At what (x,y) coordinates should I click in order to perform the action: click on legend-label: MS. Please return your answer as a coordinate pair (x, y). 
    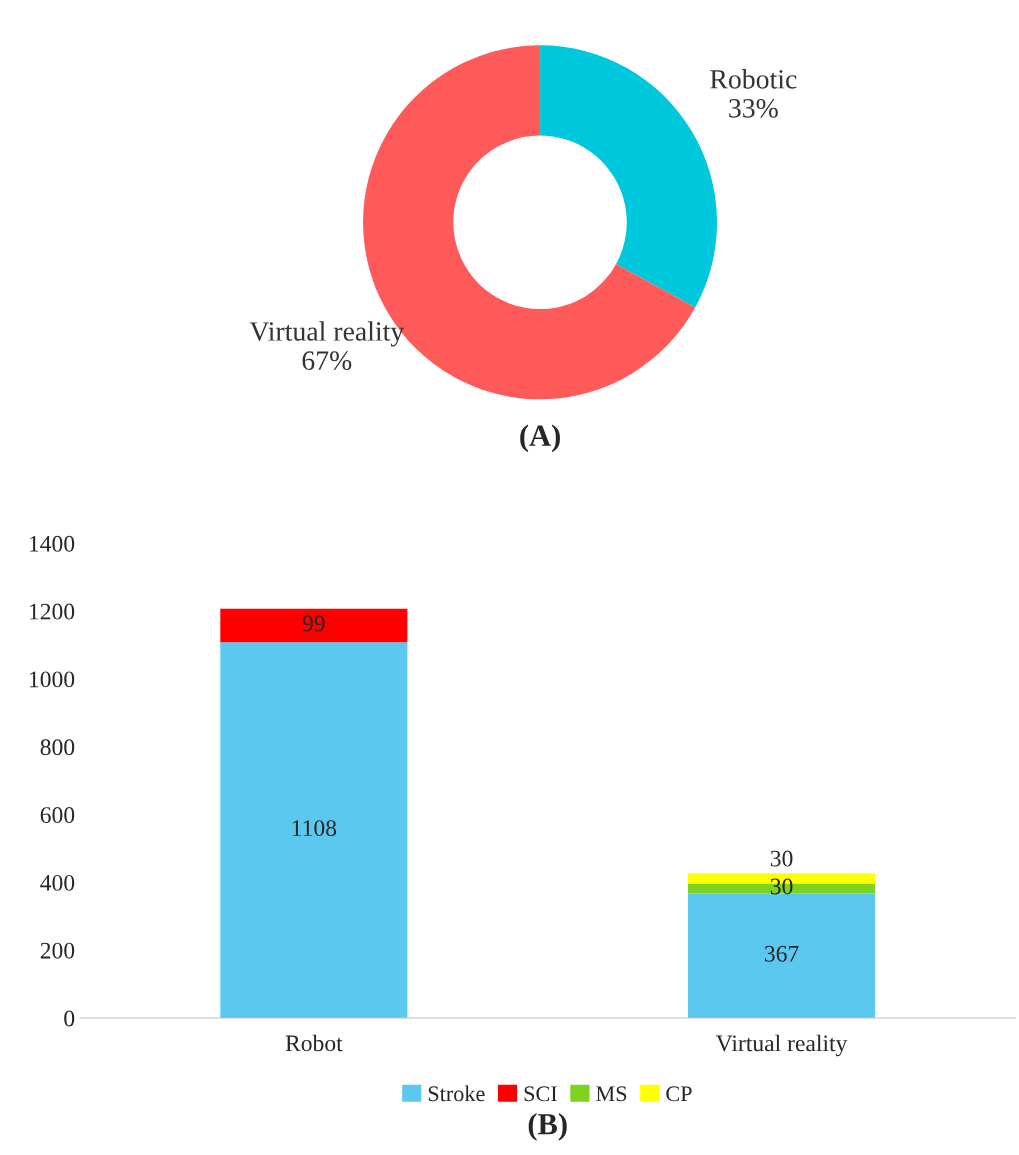
    Looking at the image, I should click on (611, 1094).